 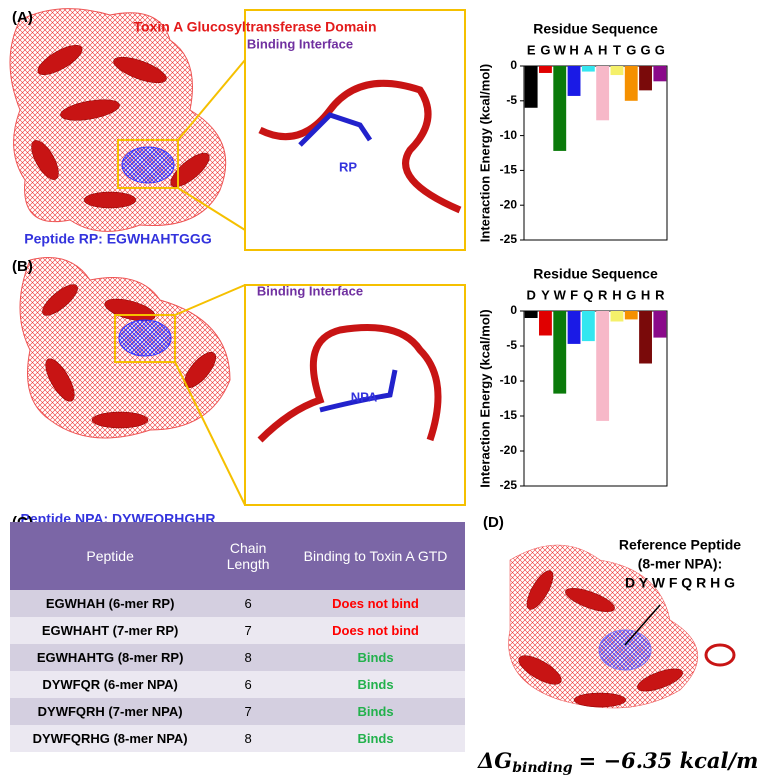 I want to click on x-tick-label: R, so click(x=603, y=294).